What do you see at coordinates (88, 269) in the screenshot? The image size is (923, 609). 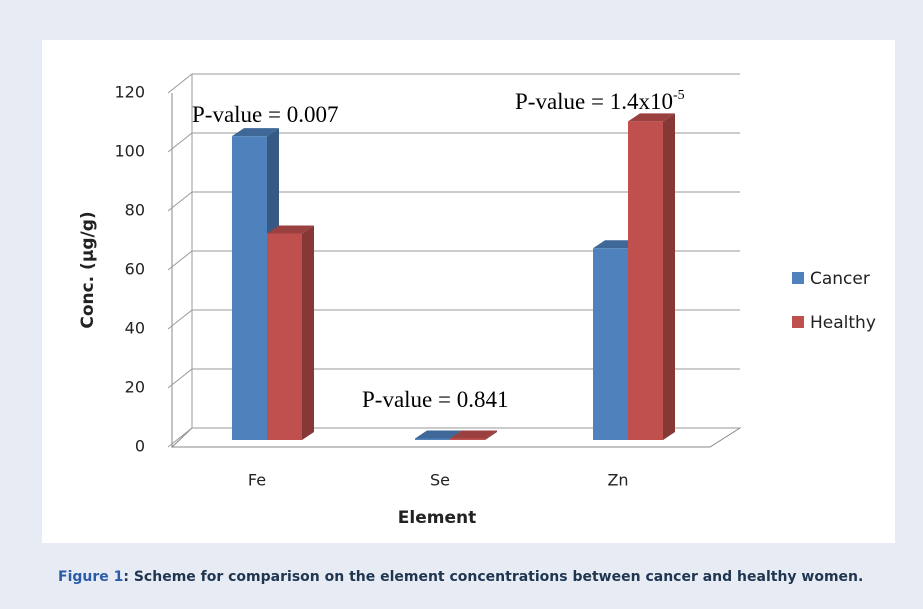 I see `y-axis-title: Conc. (µg/g)` at bounding box center [88, 269].